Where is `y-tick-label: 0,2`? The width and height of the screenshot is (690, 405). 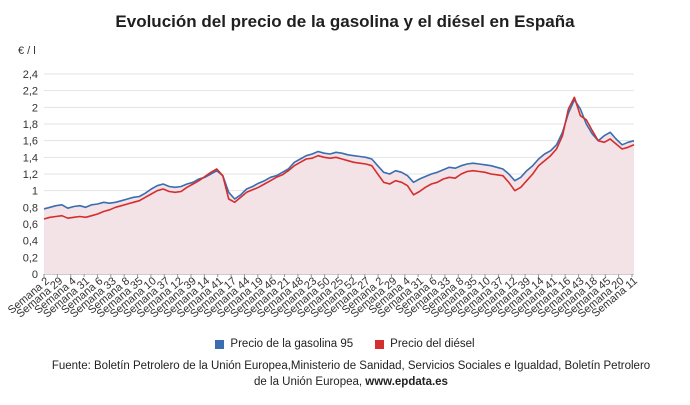 y-tick-label: 0,2 is located at coordinates (30, 258).